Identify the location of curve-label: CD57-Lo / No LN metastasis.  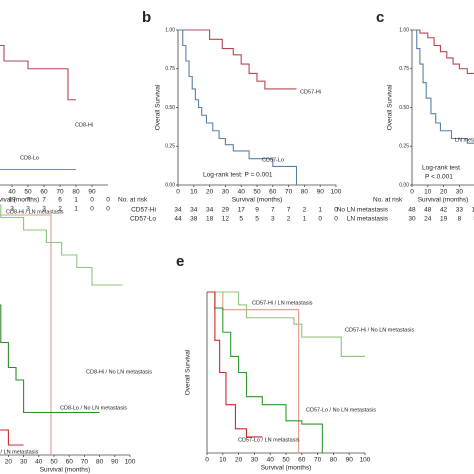
(341, 410).